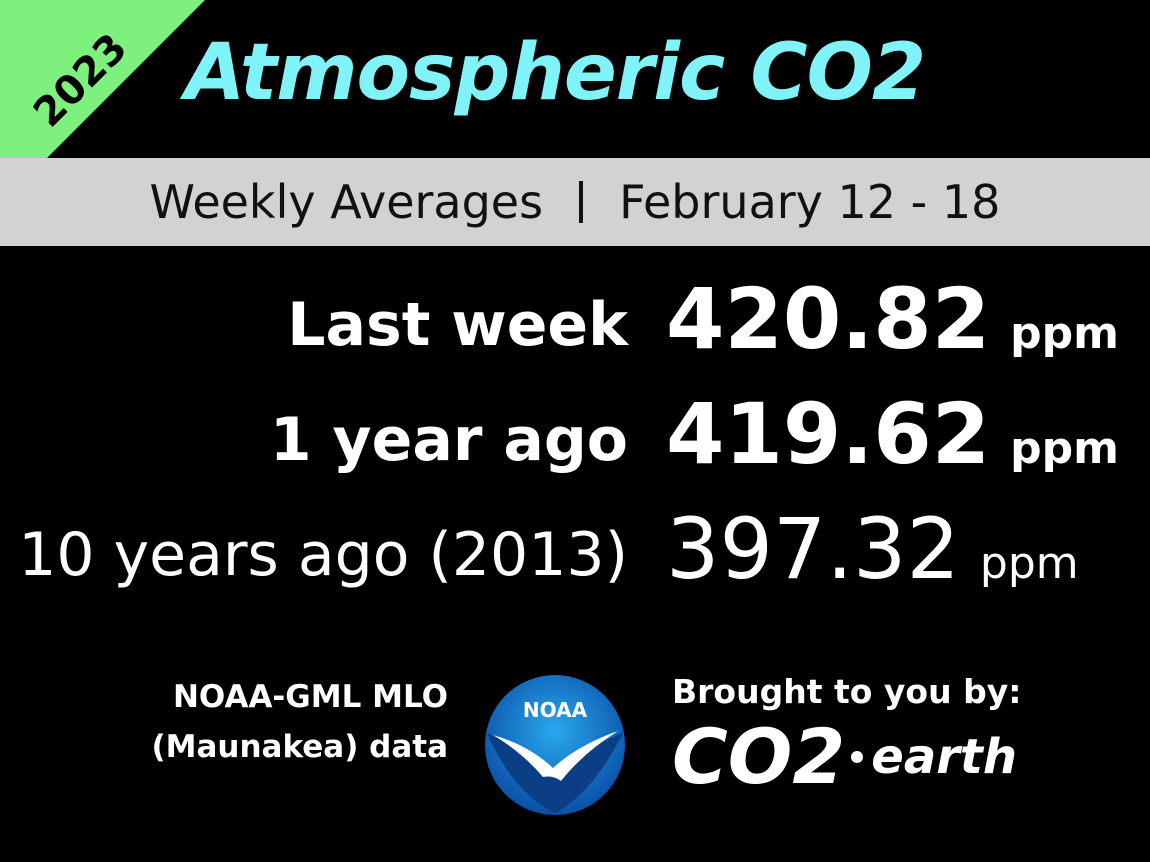 The width and height of the screenshot is (1150, 862). What do you see at coordinates (323, 555) in the screenshot?
I see `row-label: 10 years ago (2013)` at bounding box center [323, 555].